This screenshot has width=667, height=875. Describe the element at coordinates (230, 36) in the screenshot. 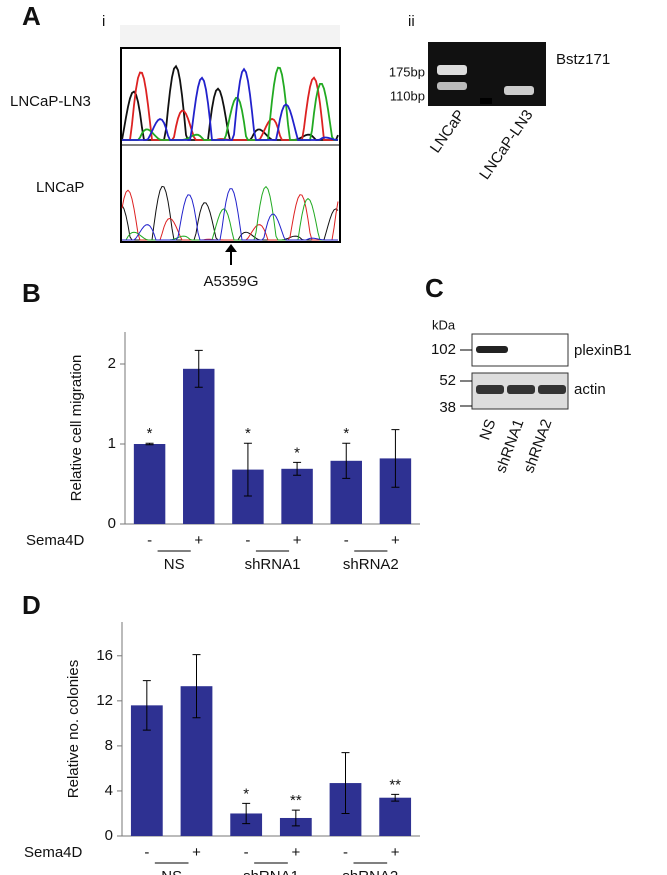

I see `trace-header` at that location.